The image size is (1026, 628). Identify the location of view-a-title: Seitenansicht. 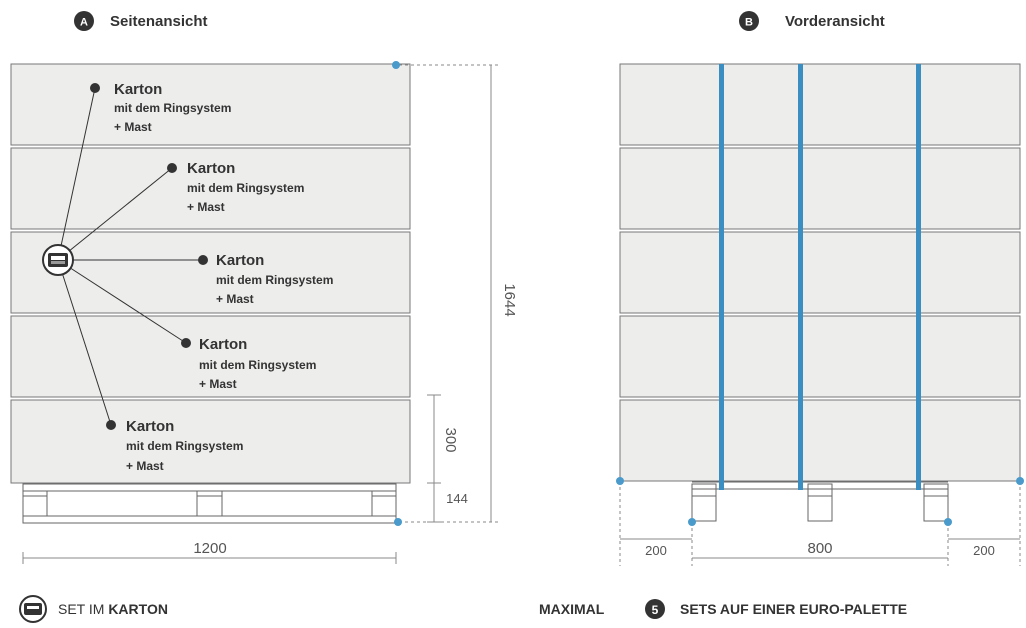
(159, 21).